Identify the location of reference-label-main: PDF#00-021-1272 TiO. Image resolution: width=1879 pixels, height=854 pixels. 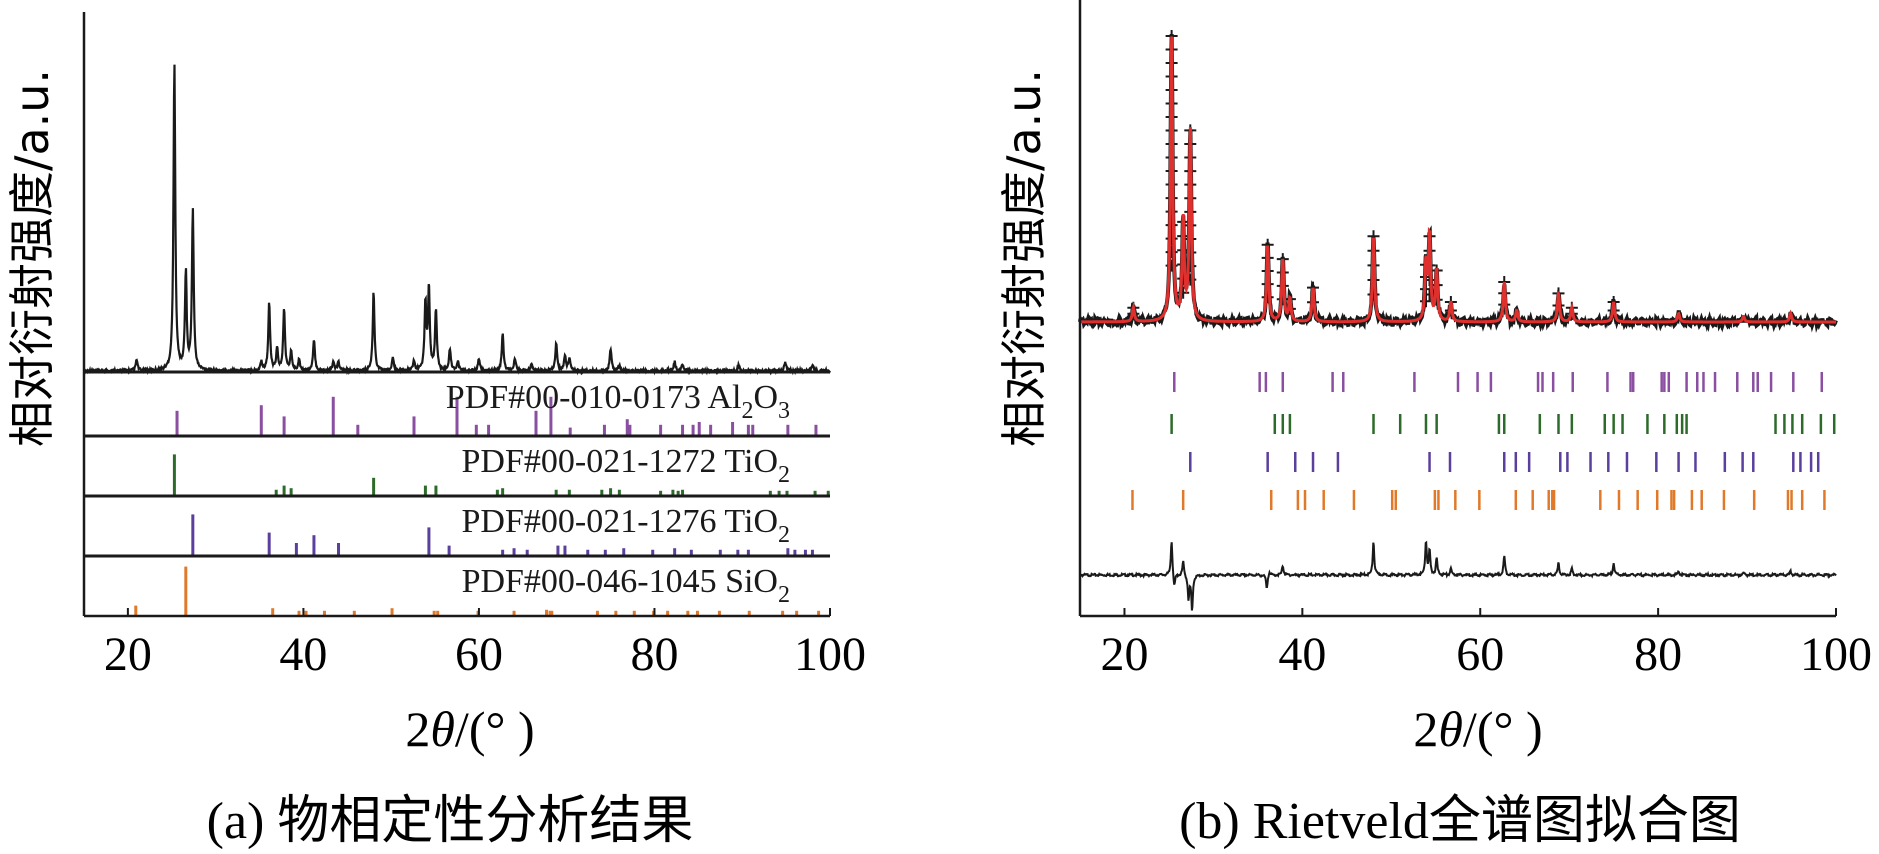
(620, 461).